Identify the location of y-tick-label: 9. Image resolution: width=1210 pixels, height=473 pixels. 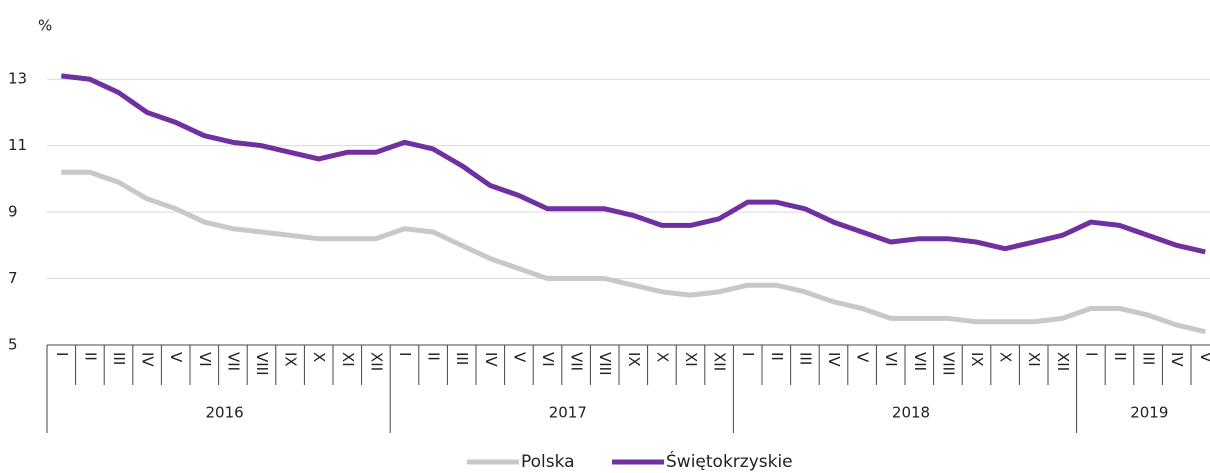
(13, 212).